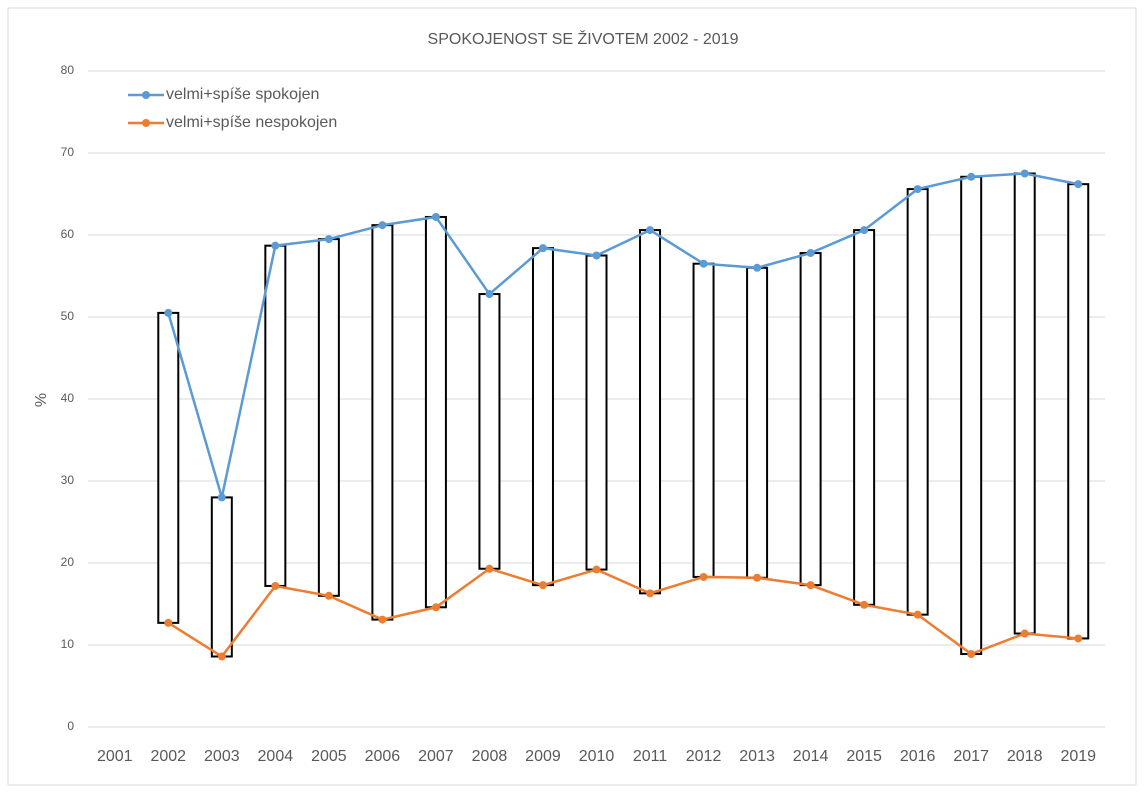  What do you see at coordinates (918, 756) in the screenshot?
I see `x-tick-label: 2016` at bounding box center [918, 756].